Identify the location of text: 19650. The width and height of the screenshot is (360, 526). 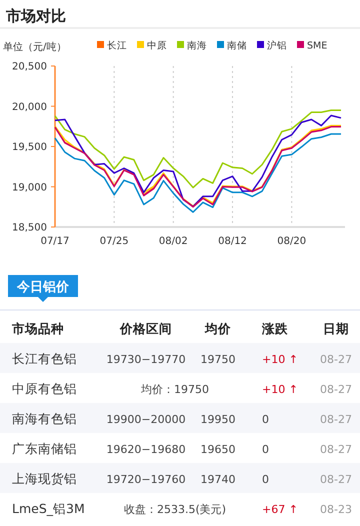
(218, 449).